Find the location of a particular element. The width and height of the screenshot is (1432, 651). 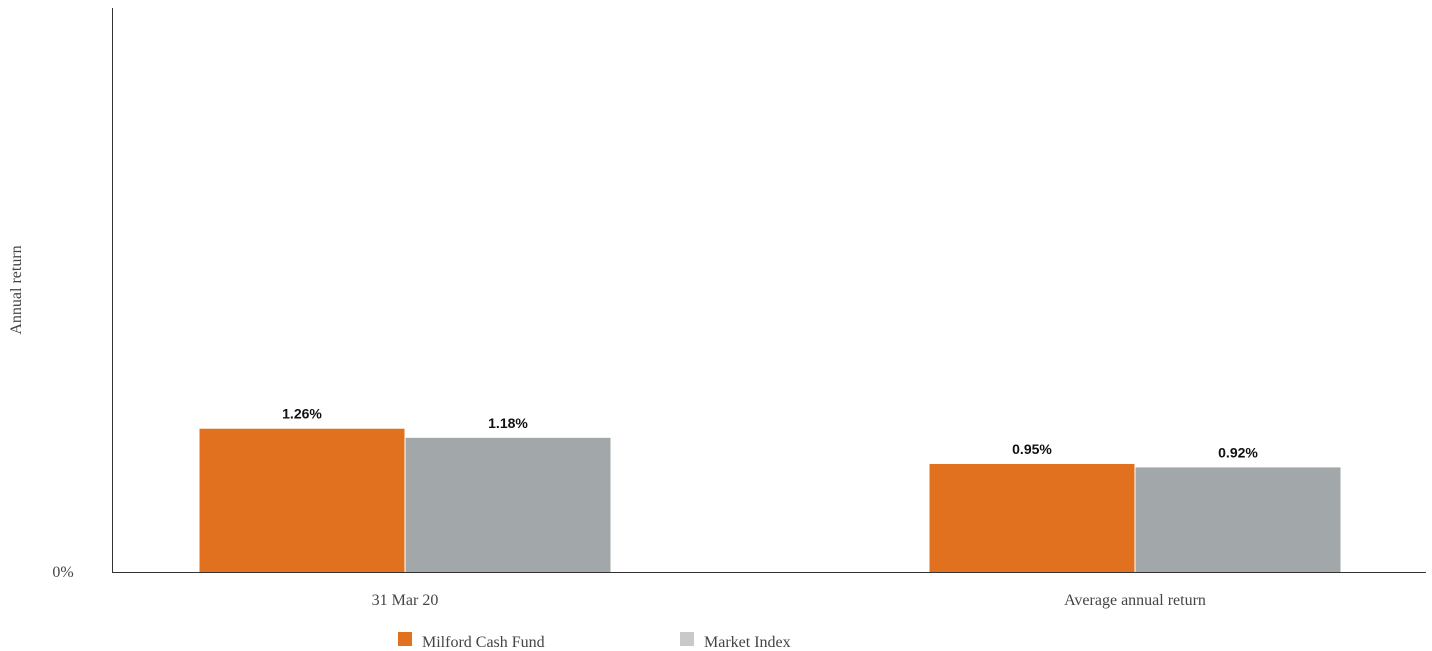

x-tick-label: 31 Mar 20 is located at coordinates (405, 600).